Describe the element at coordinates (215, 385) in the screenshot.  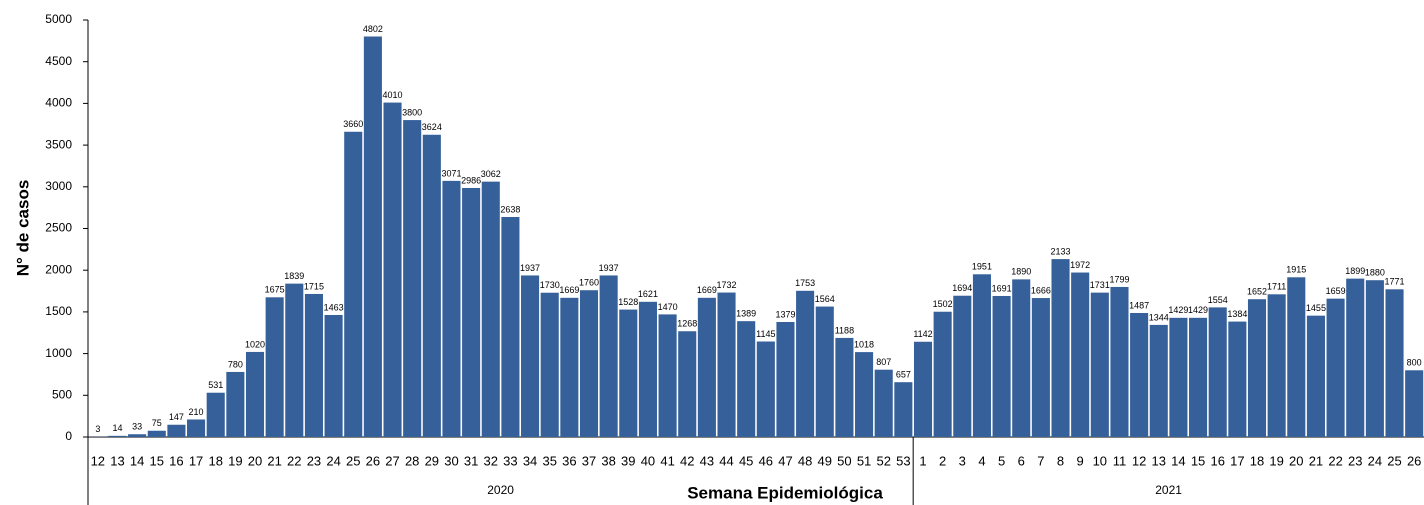
I see `value-label: 531` at that location.